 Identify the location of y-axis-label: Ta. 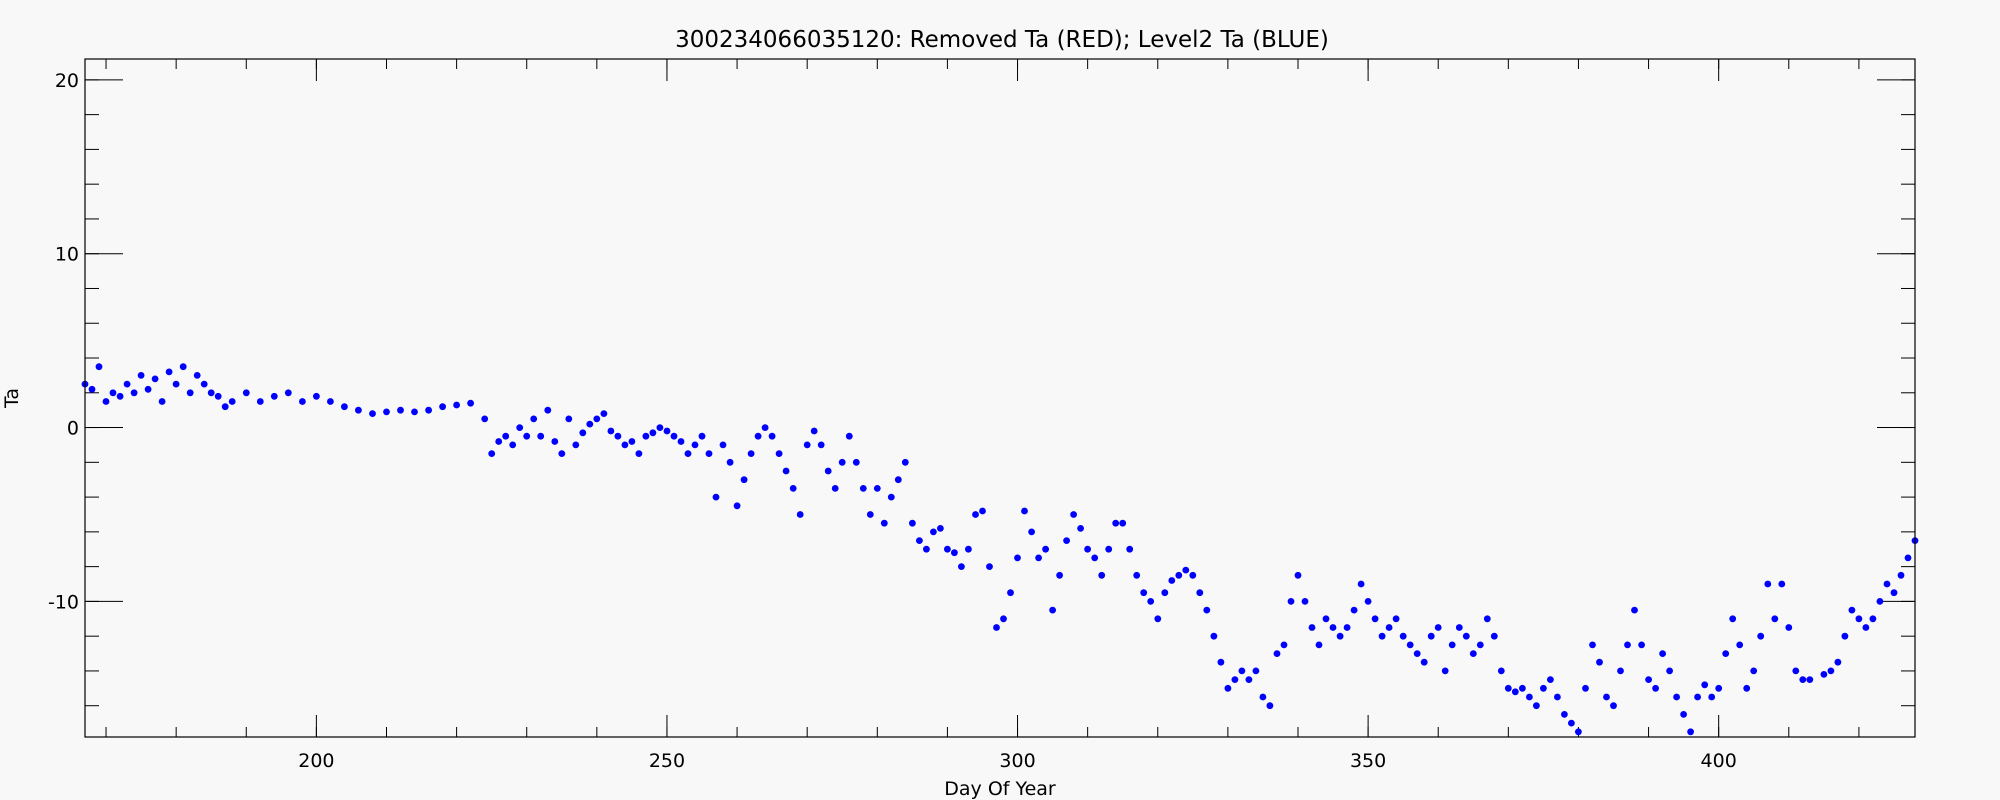
(12, 398).